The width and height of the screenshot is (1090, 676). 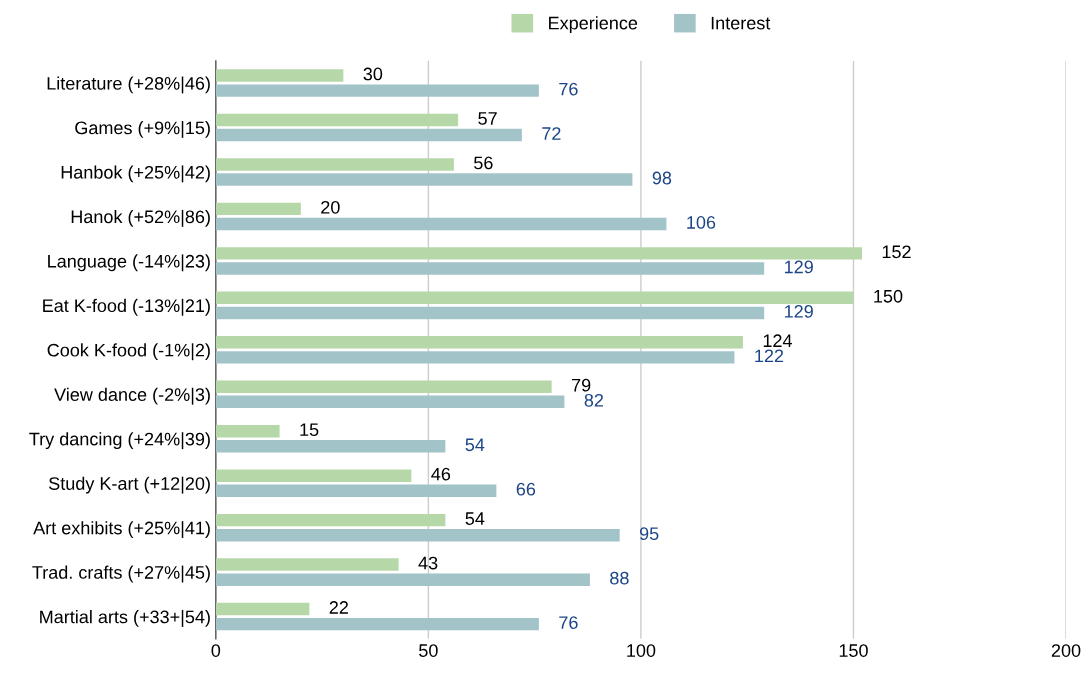 I want to click on data-label: 98, so click(x=662, y=178).